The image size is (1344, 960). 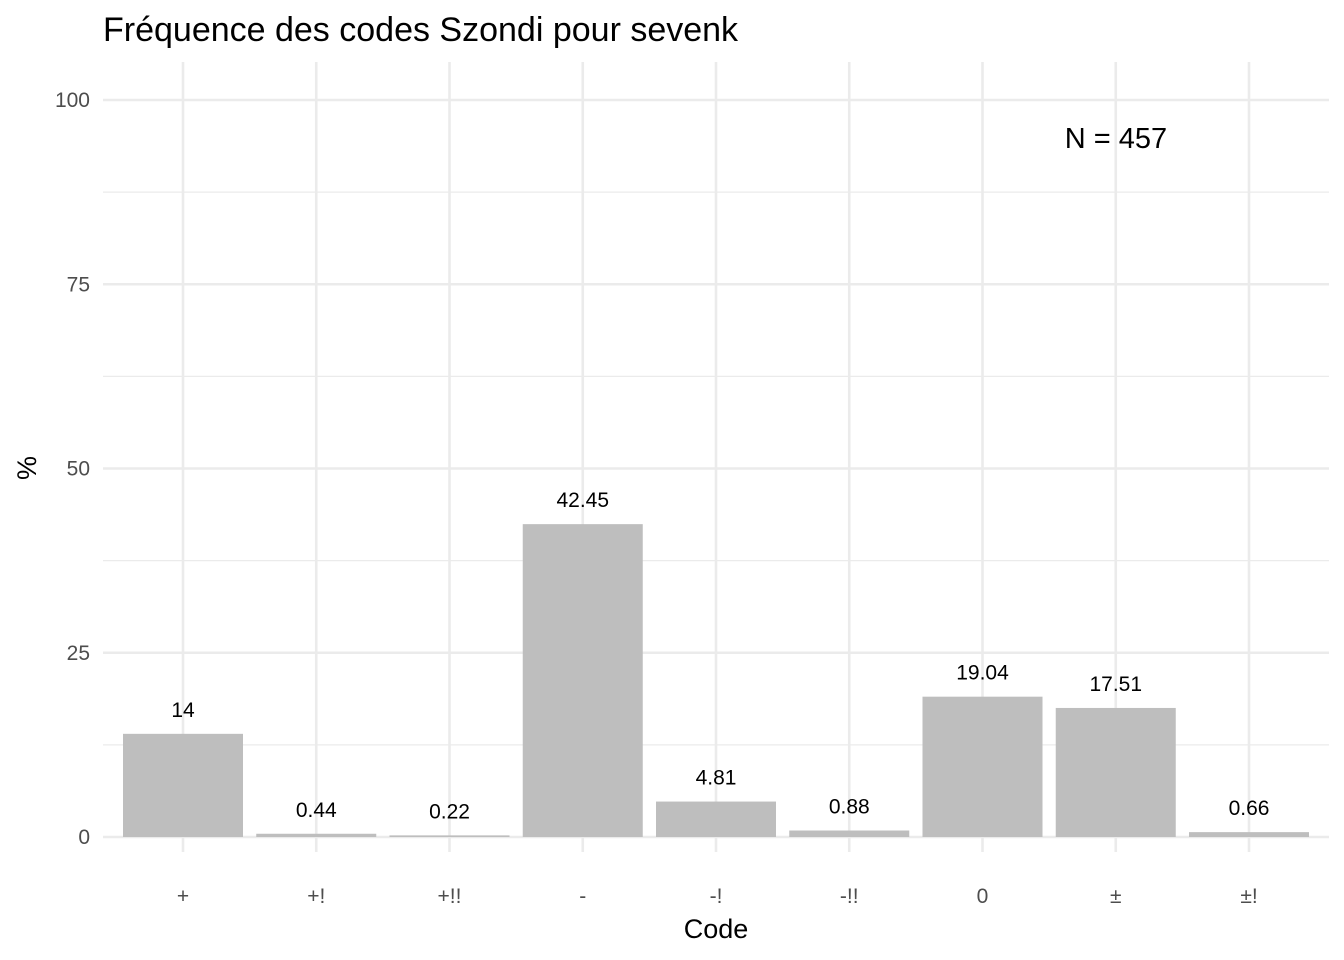 I want to click on x-tick-label: +, so click(x=183, y=896).